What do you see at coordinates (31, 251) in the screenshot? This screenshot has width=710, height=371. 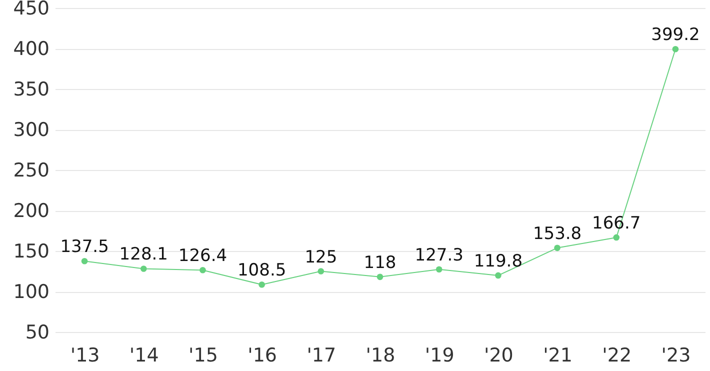 I see `y-tick-label: 150` at bounding box center [31, 251].